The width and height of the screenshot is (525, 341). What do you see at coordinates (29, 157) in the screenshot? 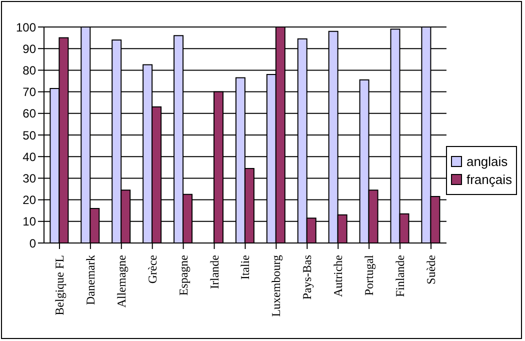
I see `y-tick-label: 40` at bounding box center [29, 157].